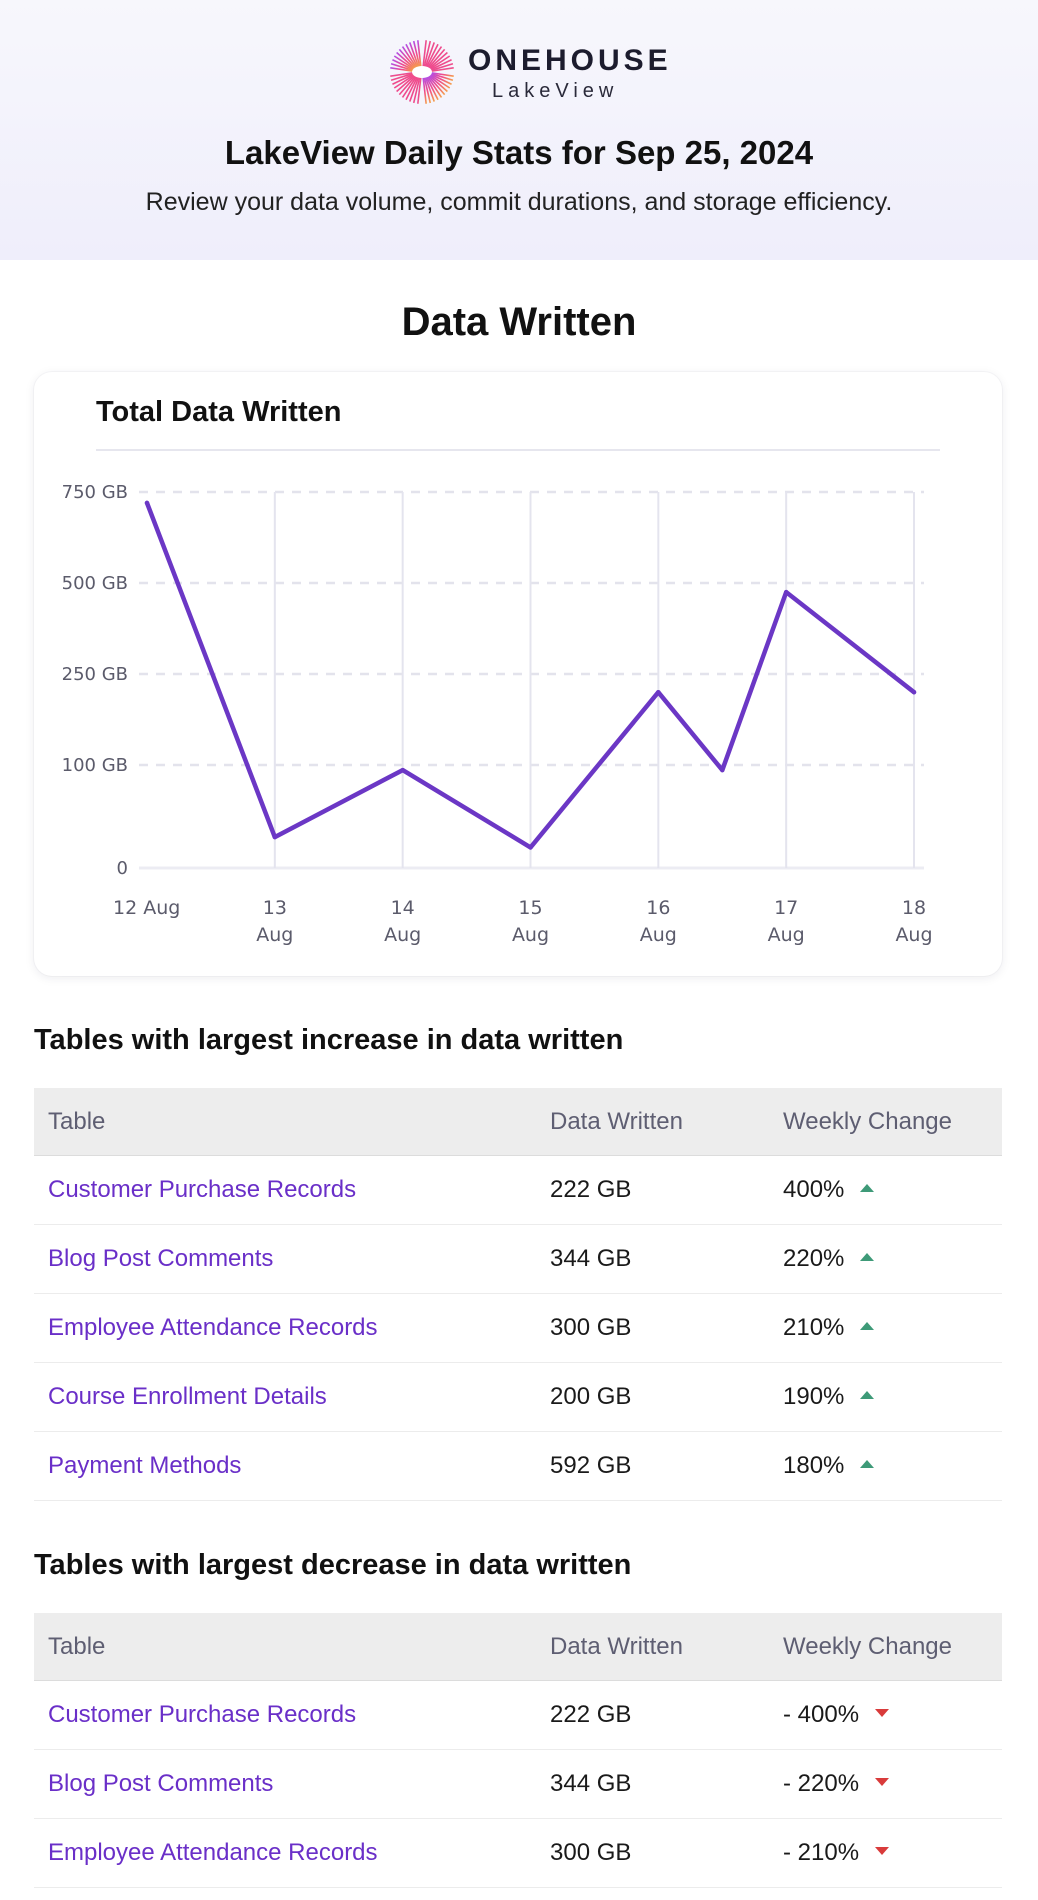 The image size is (1038, 1900). I want to click on weekly-change-cell: - 220%, so click(836, 1784).